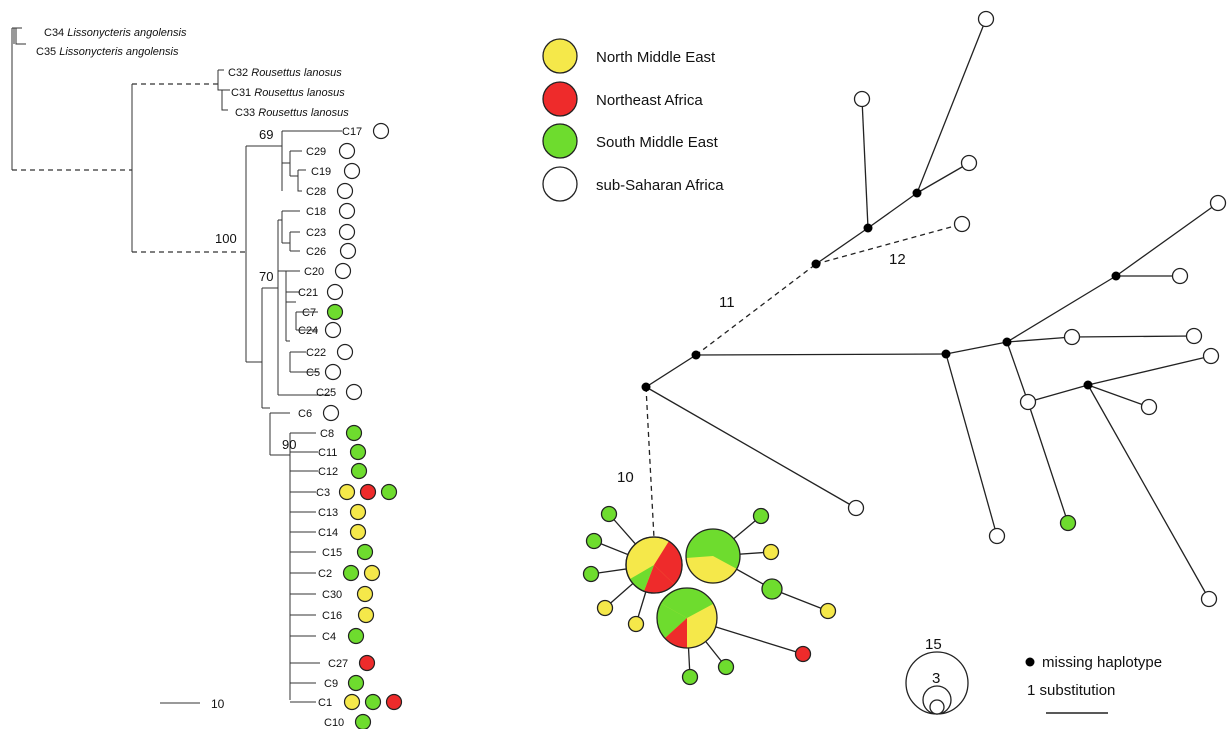 Image resolution: width=1229 pixels, height=729 pixels. I want to click on tip-label: C6, so click(305, 414).